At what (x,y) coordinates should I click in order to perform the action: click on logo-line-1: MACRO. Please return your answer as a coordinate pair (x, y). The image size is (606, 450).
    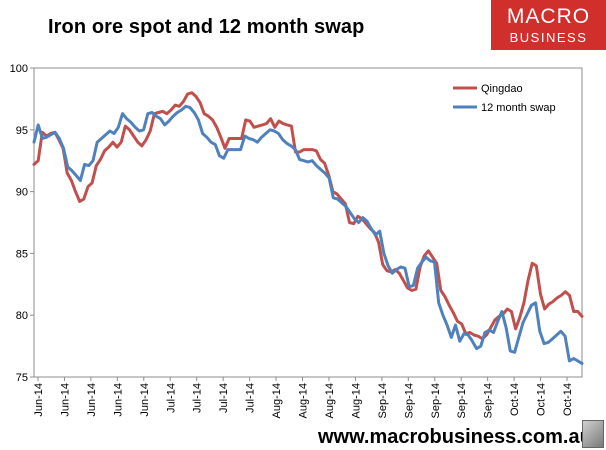
    Looking at the image, I should click on (548, 16).